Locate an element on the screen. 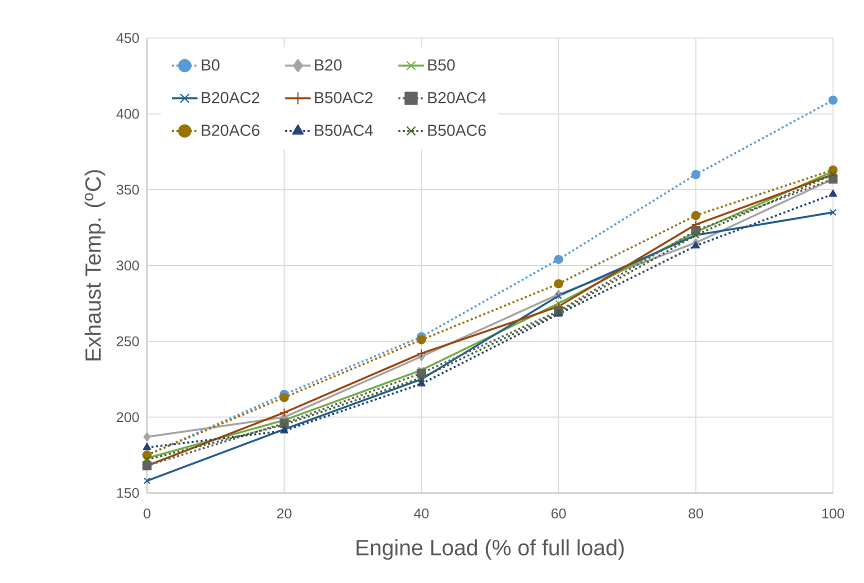  legend-label: B50 is located at coordinates (441, 65).